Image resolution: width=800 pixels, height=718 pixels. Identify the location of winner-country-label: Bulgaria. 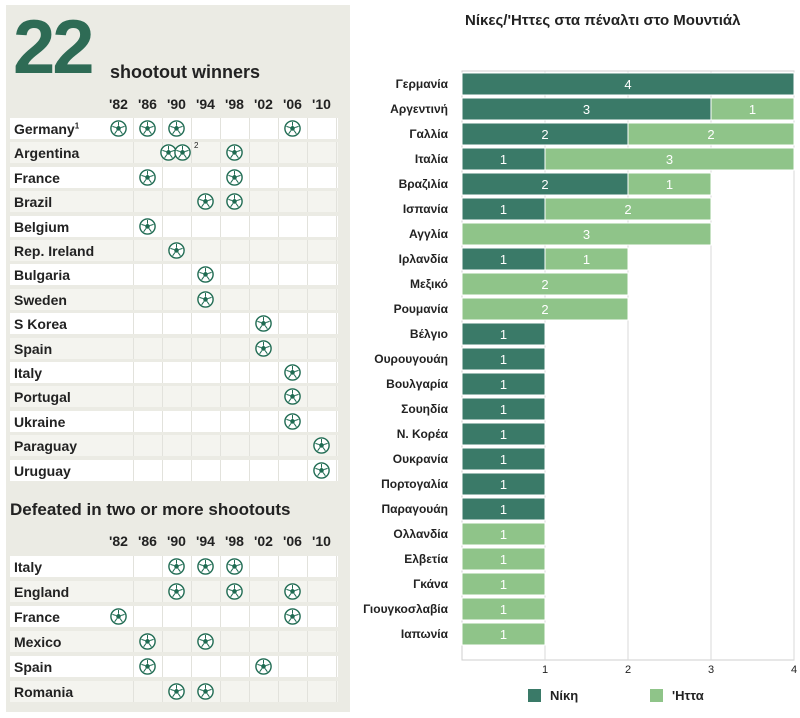
(42, 275).